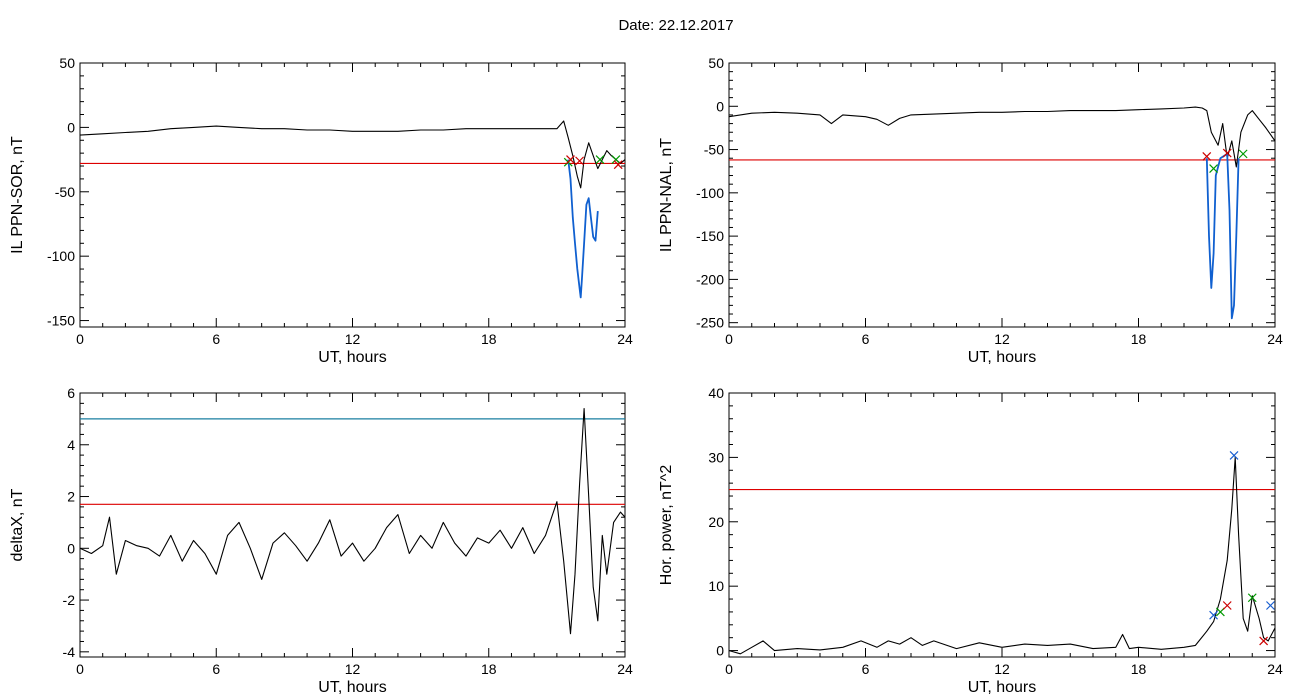  I want to click on y-axis-label: deltaX, nT, so click(17, 524).